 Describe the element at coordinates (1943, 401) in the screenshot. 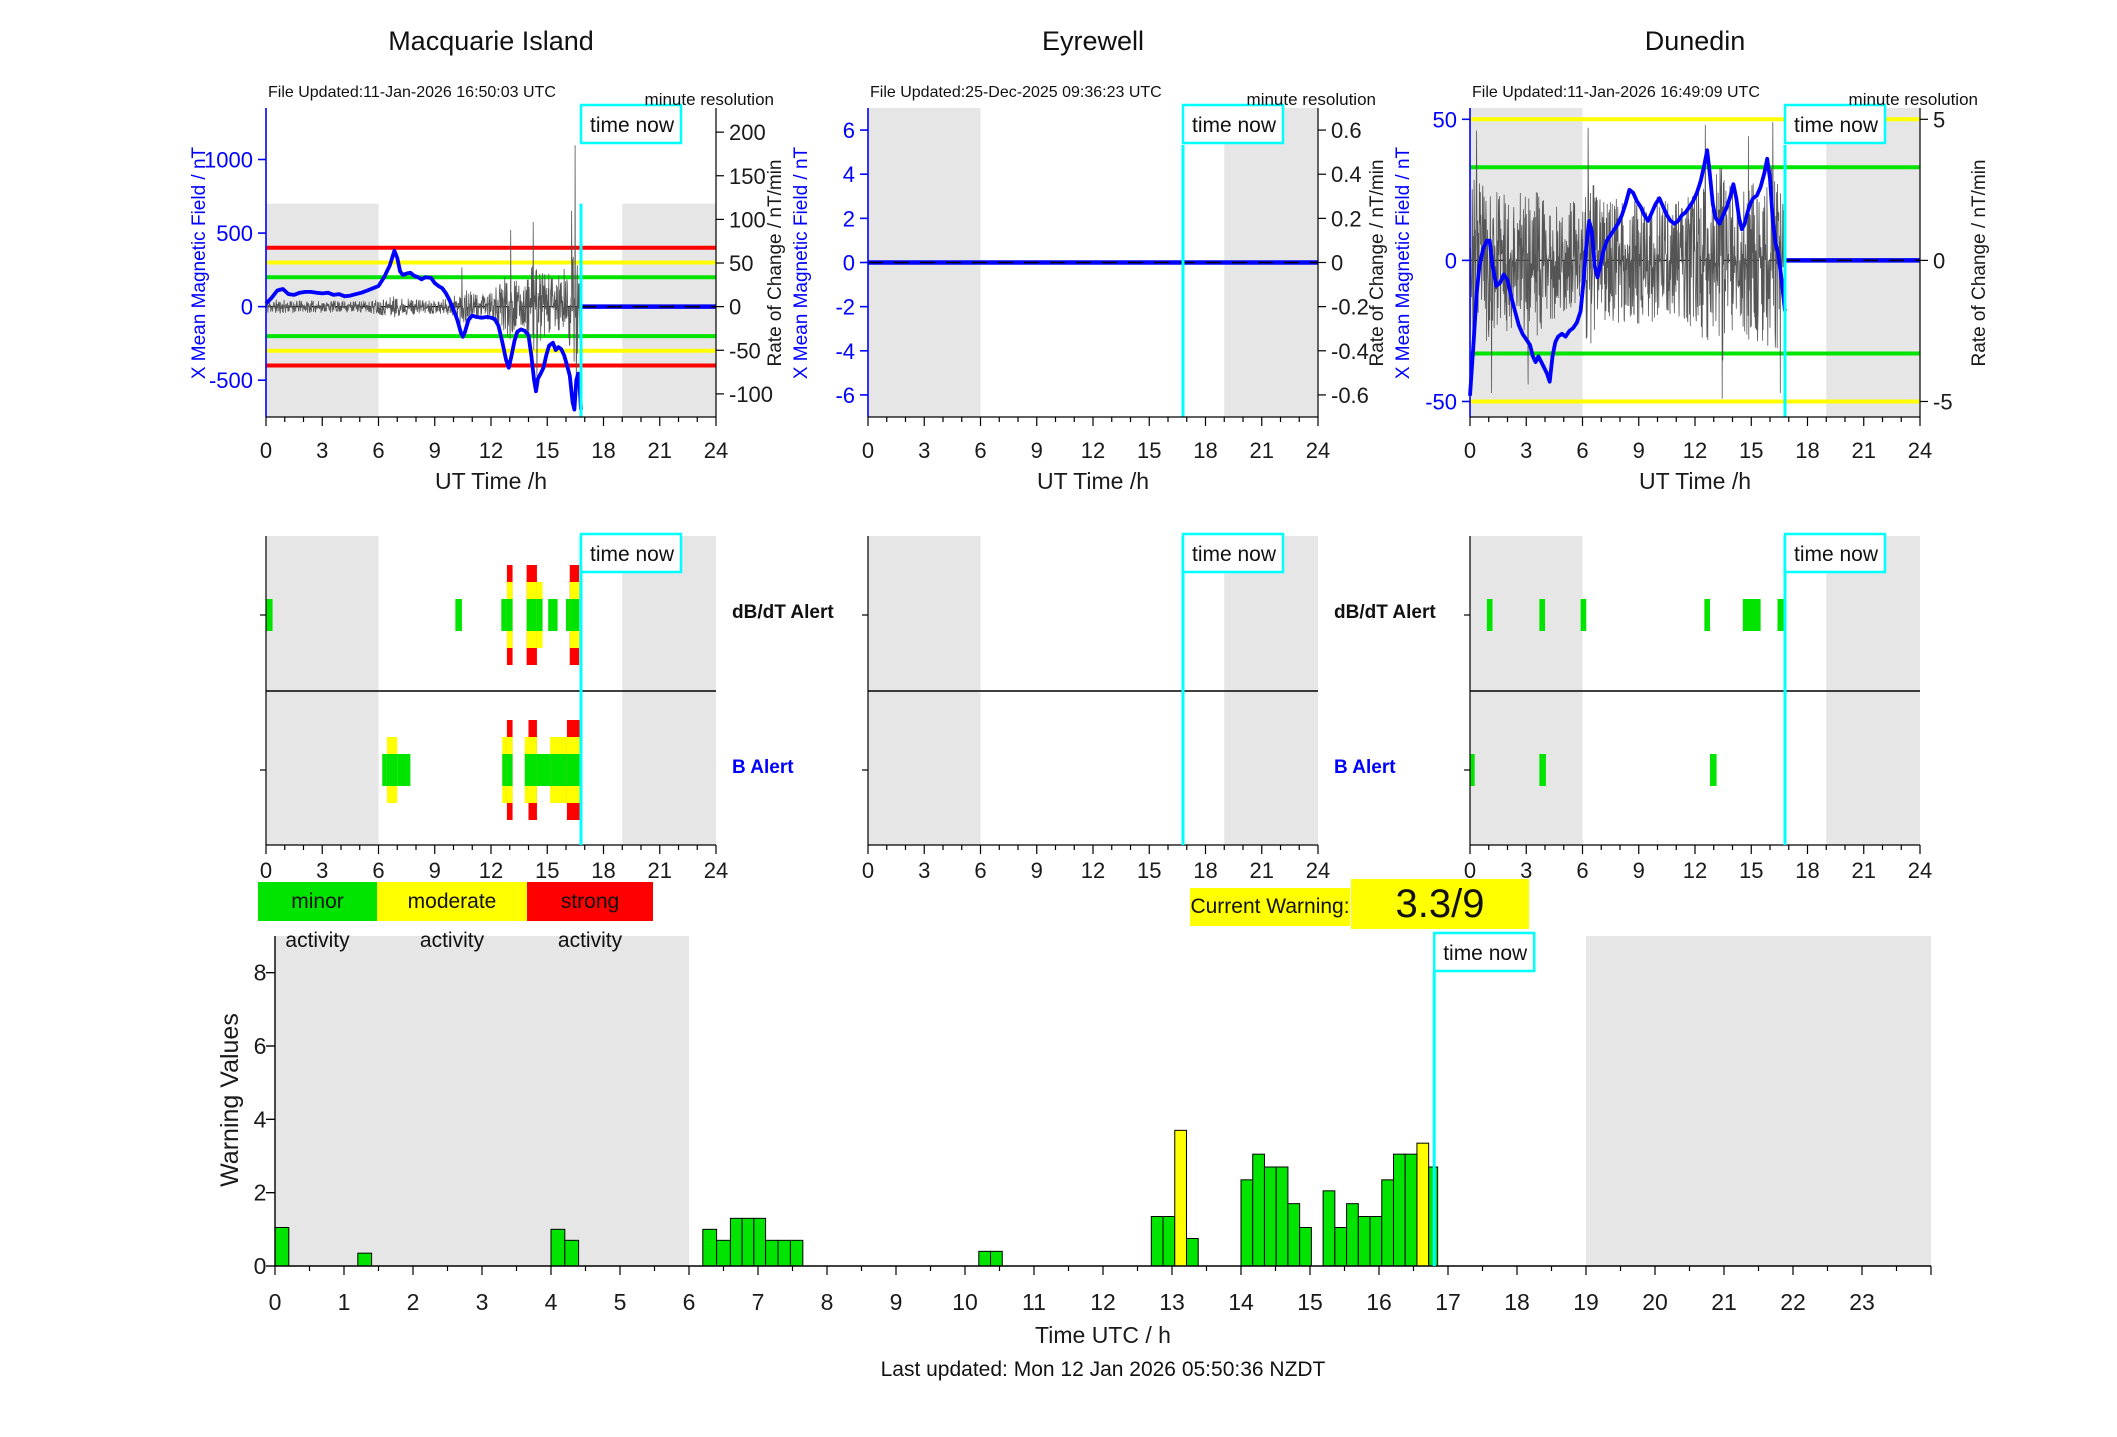

I see `right-tick-label: -5` at that location.